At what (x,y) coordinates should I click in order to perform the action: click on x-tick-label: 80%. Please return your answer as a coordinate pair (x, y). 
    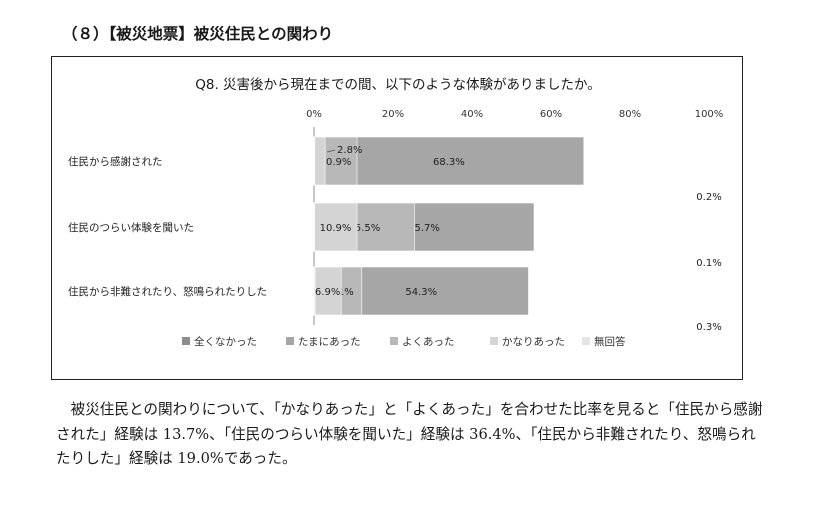
    Looking at the image, I should click on (630, 114).